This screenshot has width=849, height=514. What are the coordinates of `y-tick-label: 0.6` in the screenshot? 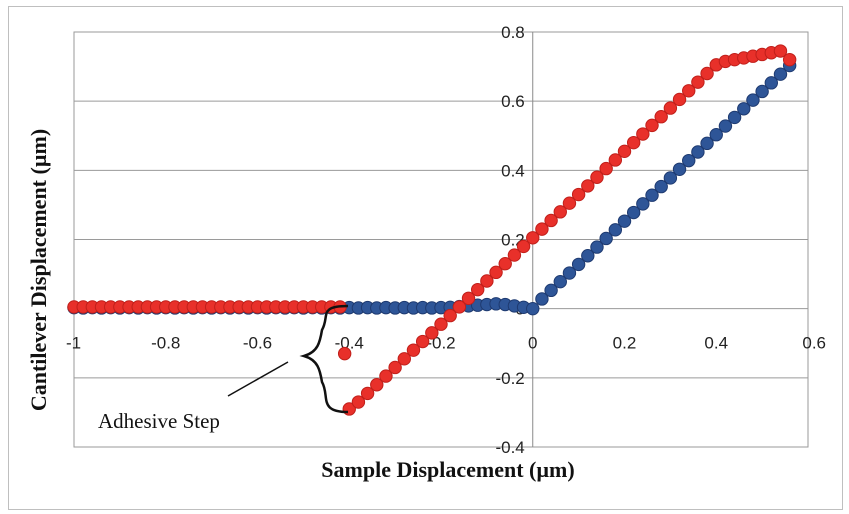 It's located at (513, 101).